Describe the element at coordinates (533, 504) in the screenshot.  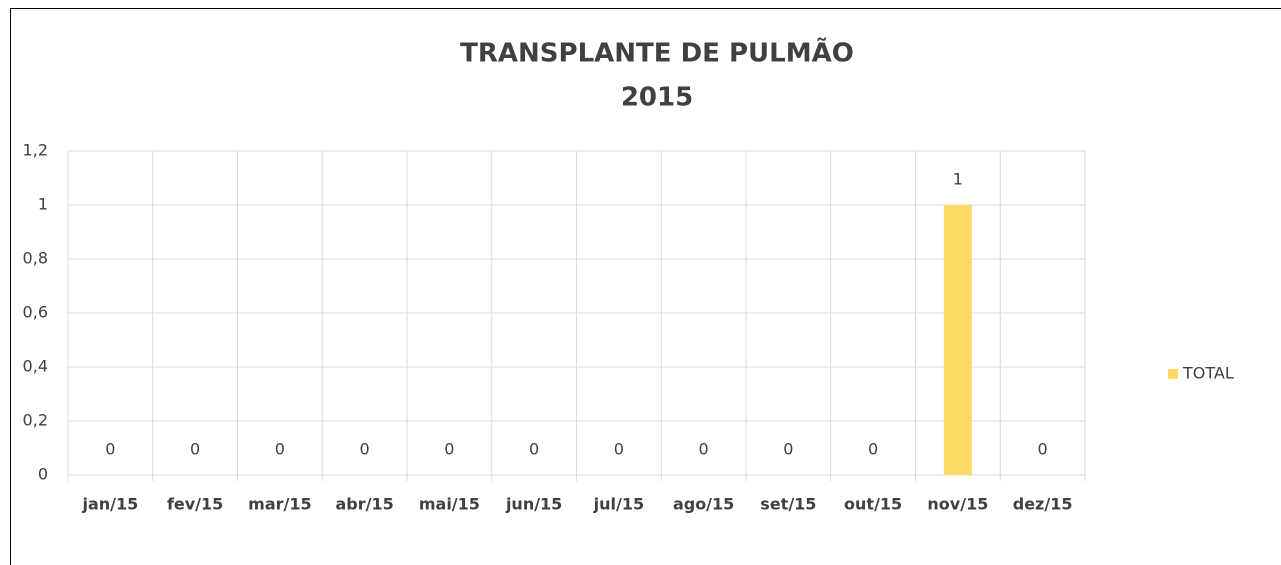
I see `x-tick-label: jun/15` at that location.